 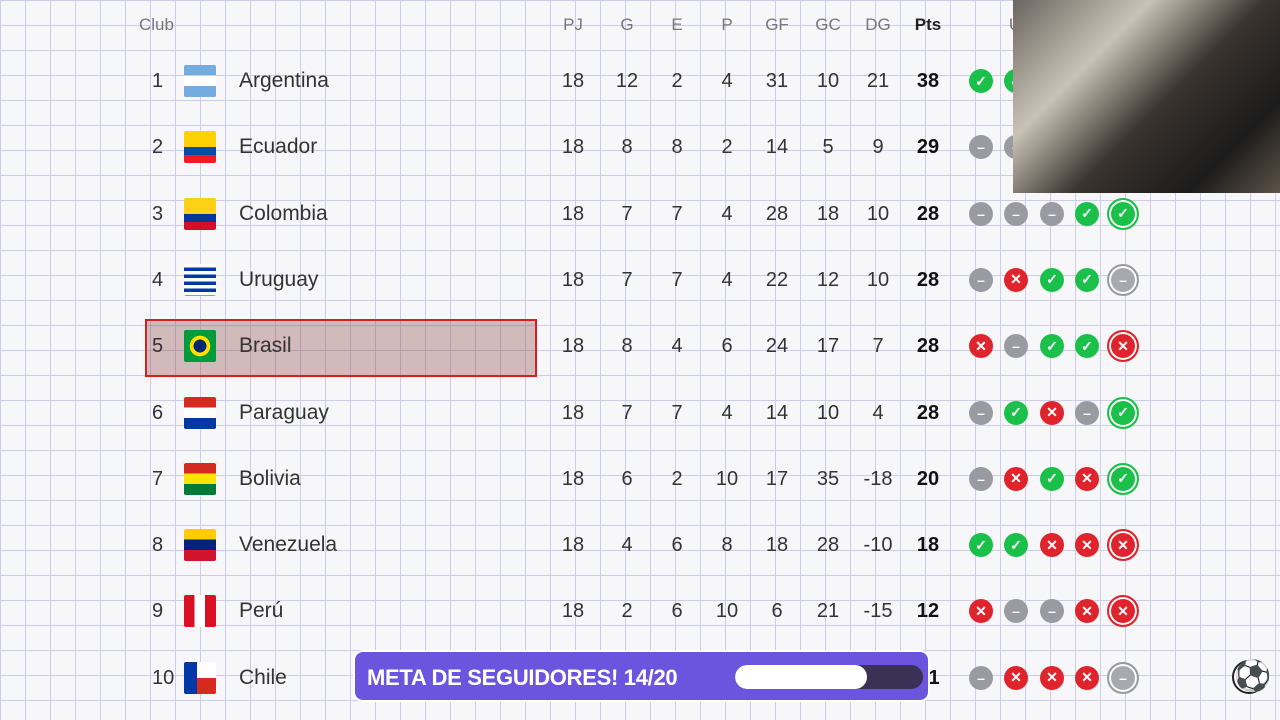 What do you see at coordinates (158, 611) in the screenshot?
I see `position: 9` at bounding box center [158, 611].